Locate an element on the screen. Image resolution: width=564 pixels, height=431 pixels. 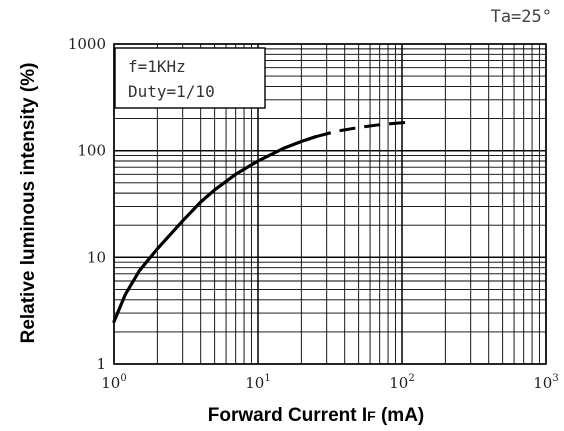
curve-dashed-segment is located at coordinates (364, 129).